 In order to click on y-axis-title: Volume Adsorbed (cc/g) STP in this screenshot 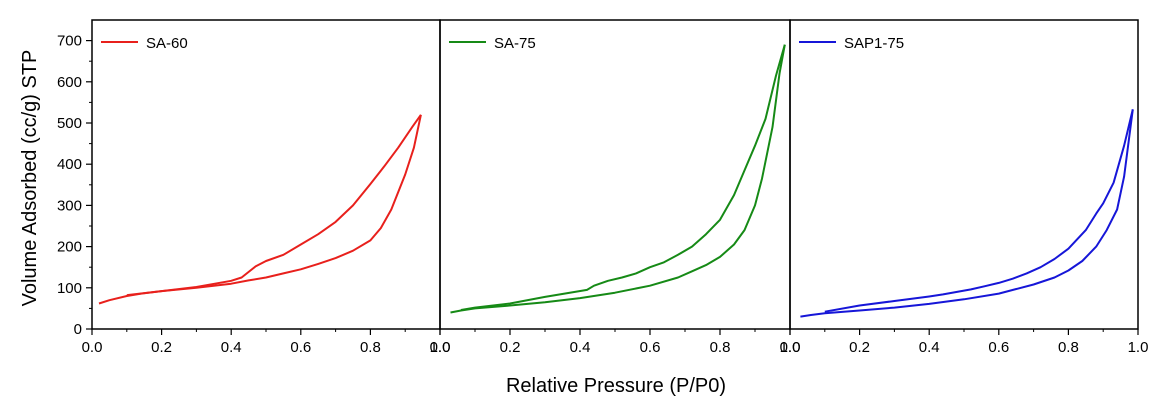, I will do `click(30, 178)`.